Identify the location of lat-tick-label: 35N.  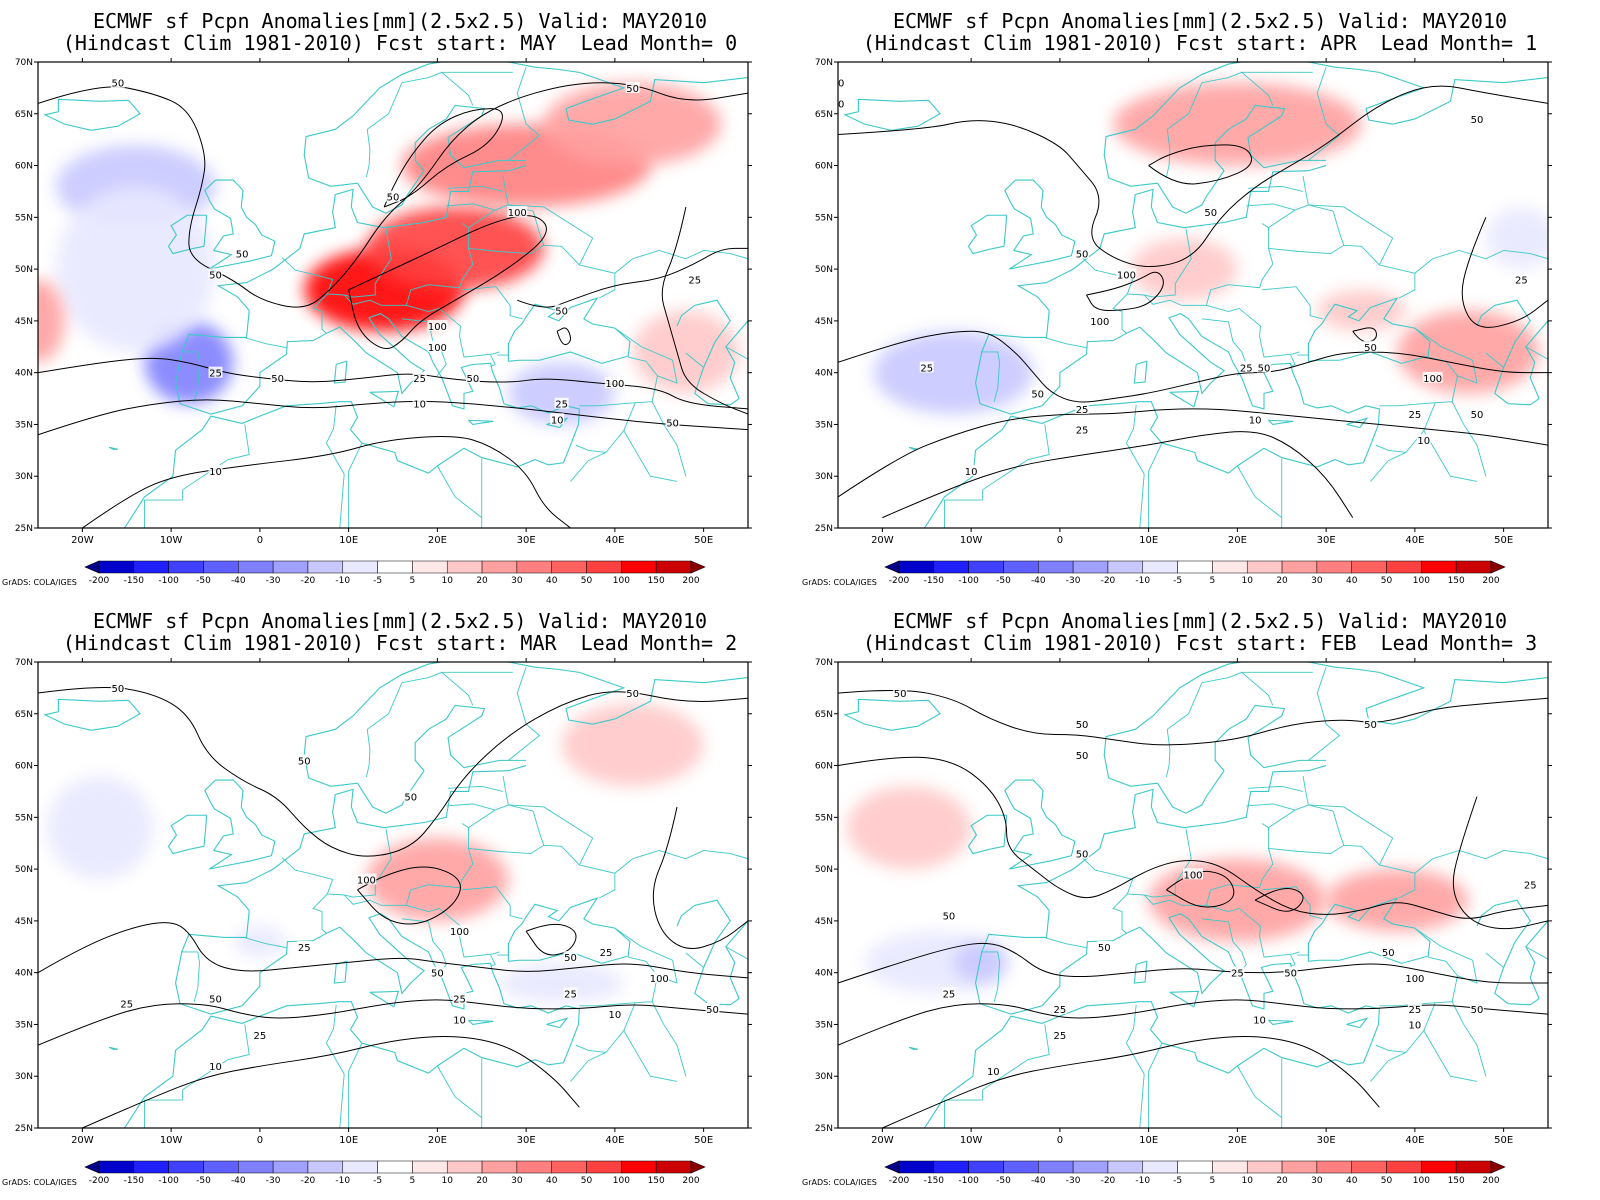
(824, 1025).